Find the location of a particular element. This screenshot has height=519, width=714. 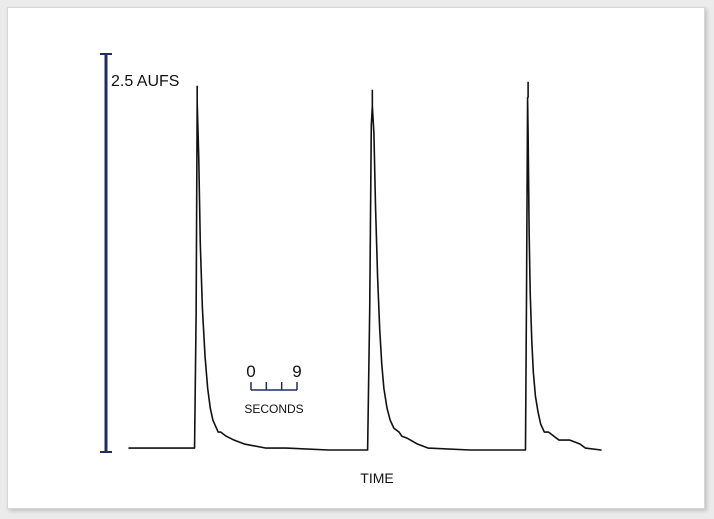

peak-markers is located at coordinates (362, 93).